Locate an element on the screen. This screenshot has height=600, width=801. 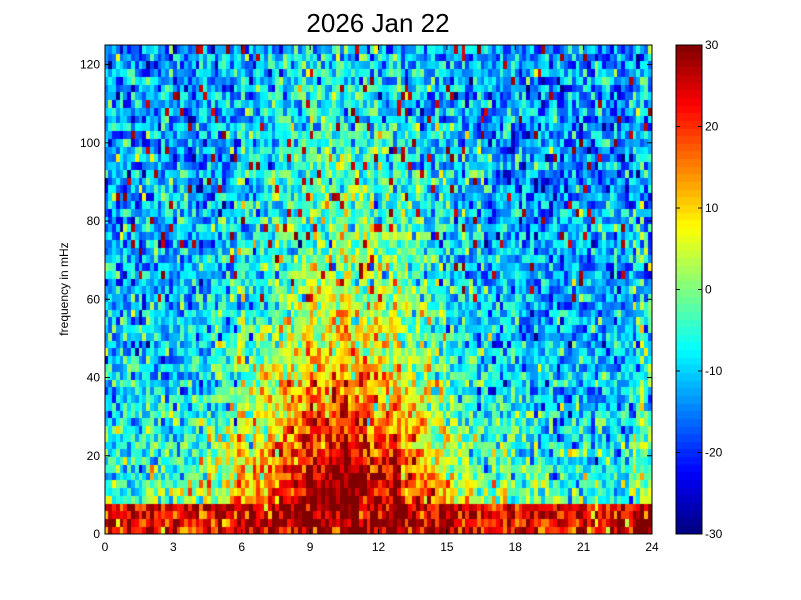
y-tick-label: 80 is located at coordinates (94, 221).